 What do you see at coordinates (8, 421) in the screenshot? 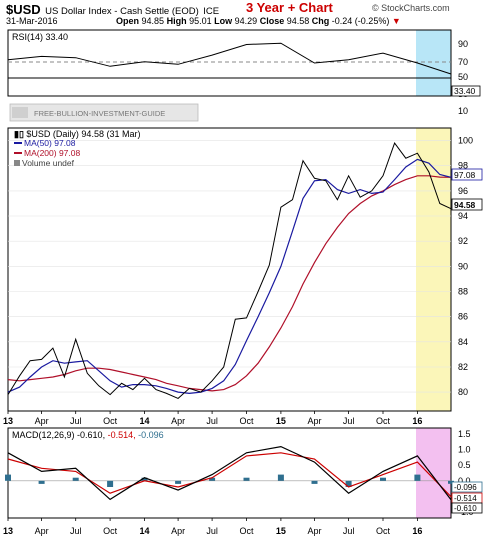
I see `x-axis-label-upper: 13` at bounding box center [8, 421].